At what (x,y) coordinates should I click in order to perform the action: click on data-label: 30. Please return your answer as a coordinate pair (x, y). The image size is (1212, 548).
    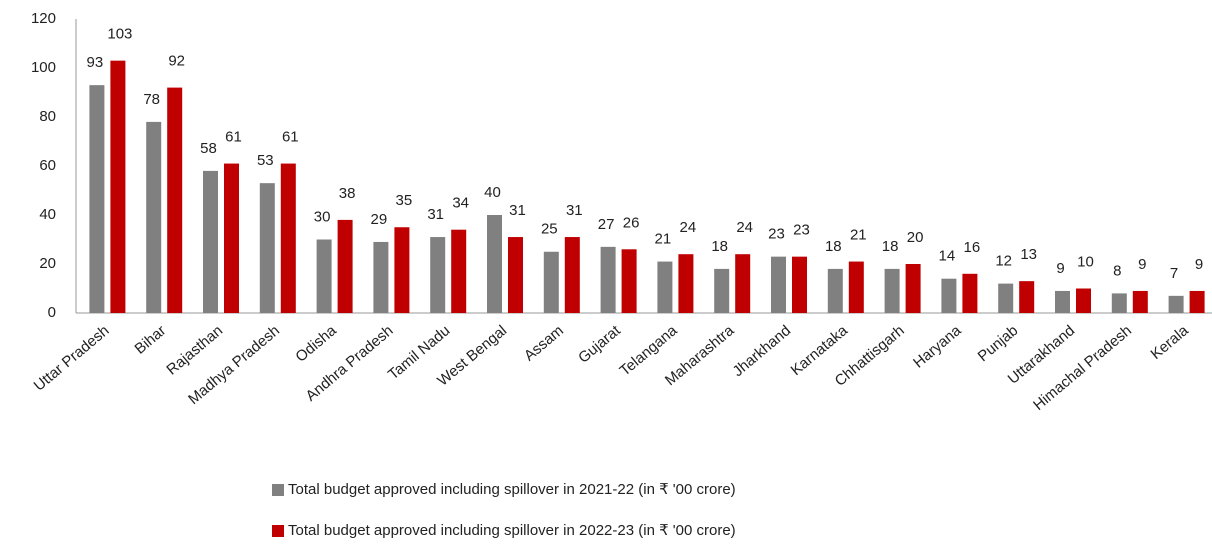
    Looking at the image, I should click on (322, 216).